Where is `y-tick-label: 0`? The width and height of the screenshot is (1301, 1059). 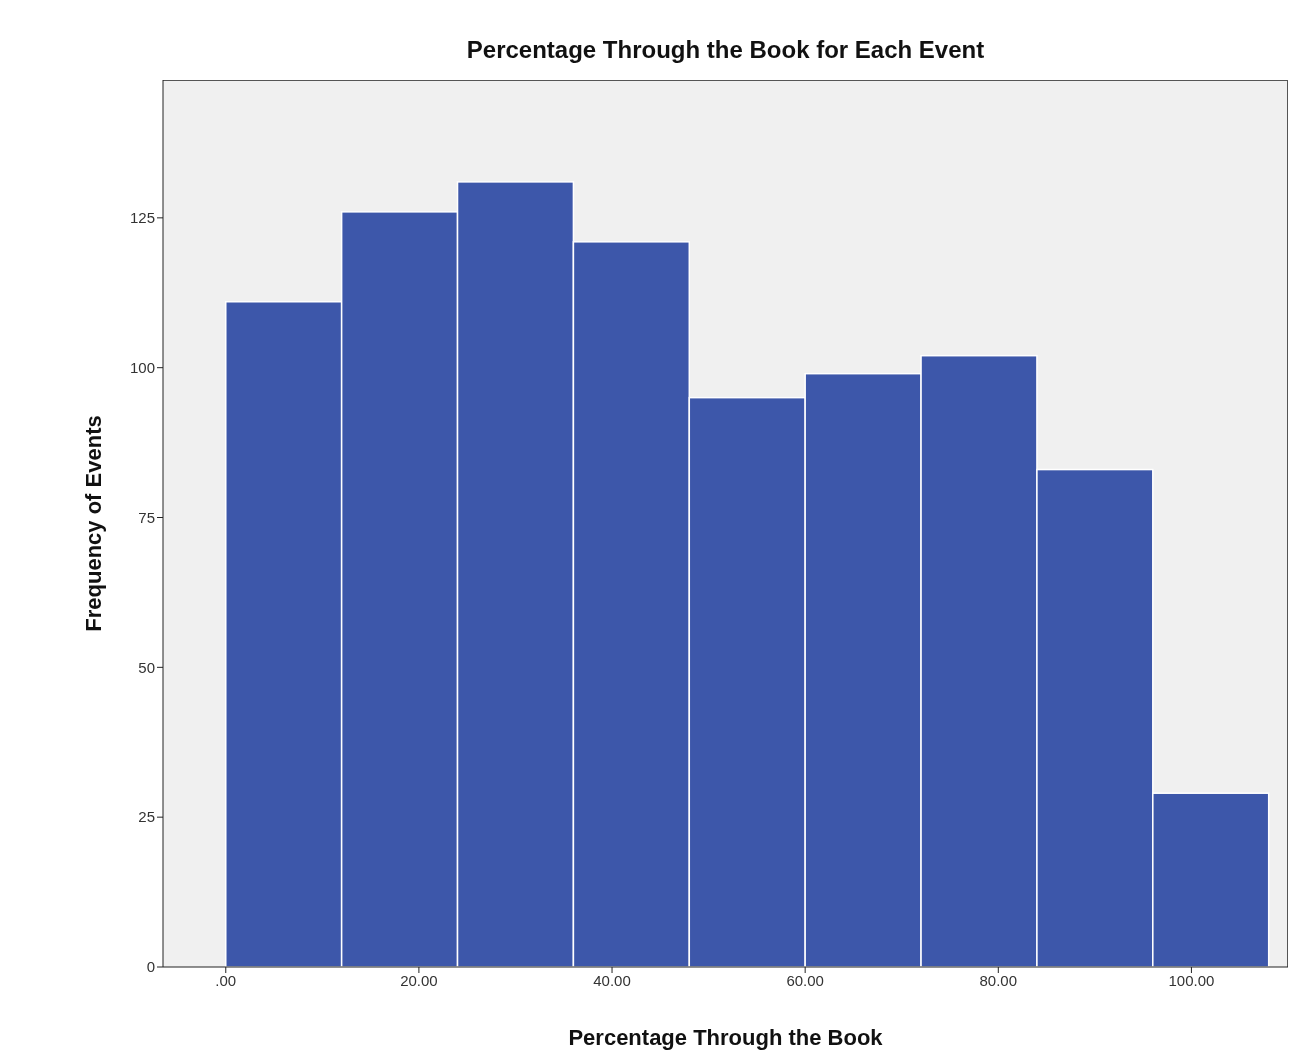
y-tick-label: 0 is located at coordinates (150, 967).